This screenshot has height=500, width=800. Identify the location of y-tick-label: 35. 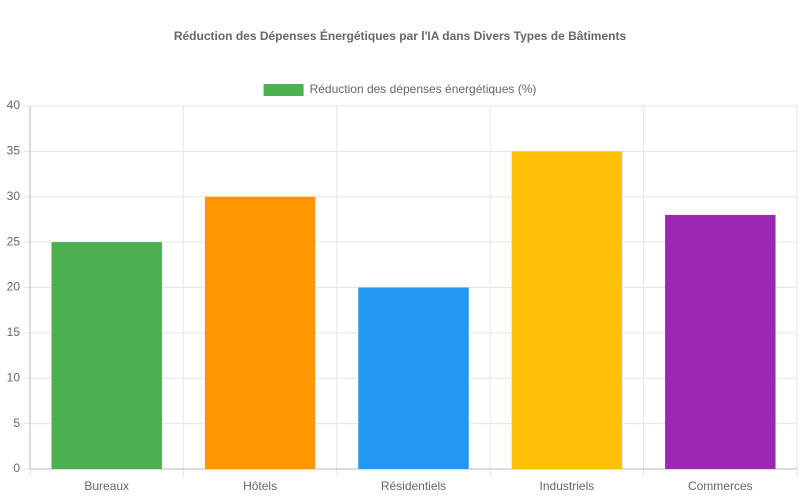
(14, 151).